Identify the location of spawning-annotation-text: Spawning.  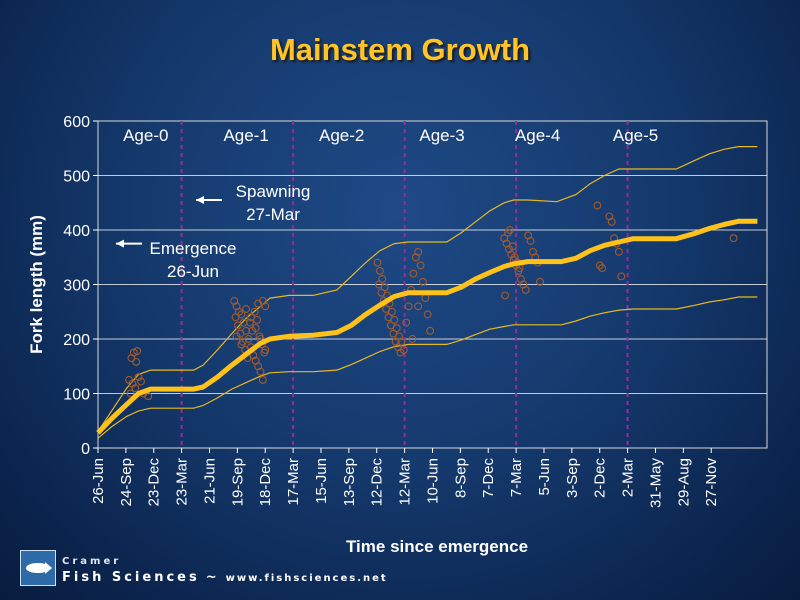
(273, 191).